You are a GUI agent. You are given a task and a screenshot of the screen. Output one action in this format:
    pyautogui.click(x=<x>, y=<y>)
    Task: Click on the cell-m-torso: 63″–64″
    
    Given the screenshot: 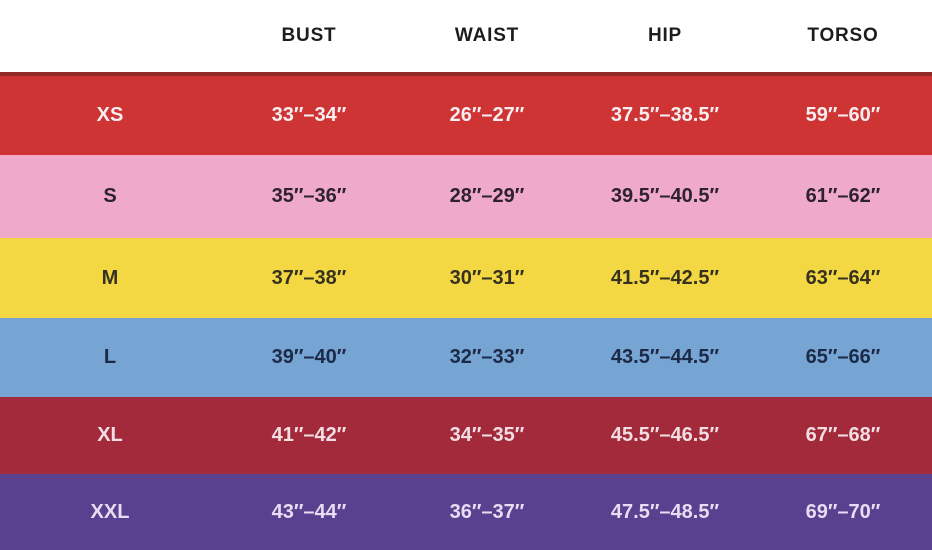 What is the action you would take?
    pyautogui.click(x=843, y=277)
    